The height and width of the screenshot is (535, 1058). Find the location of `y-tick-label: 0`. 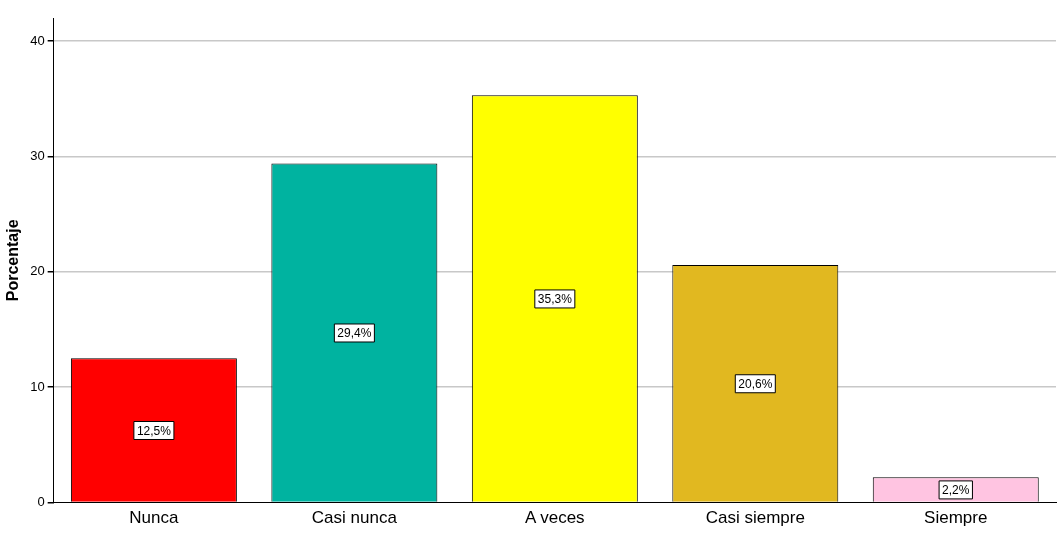

y-tick-label: 0 is located at coordinates (41, 502).